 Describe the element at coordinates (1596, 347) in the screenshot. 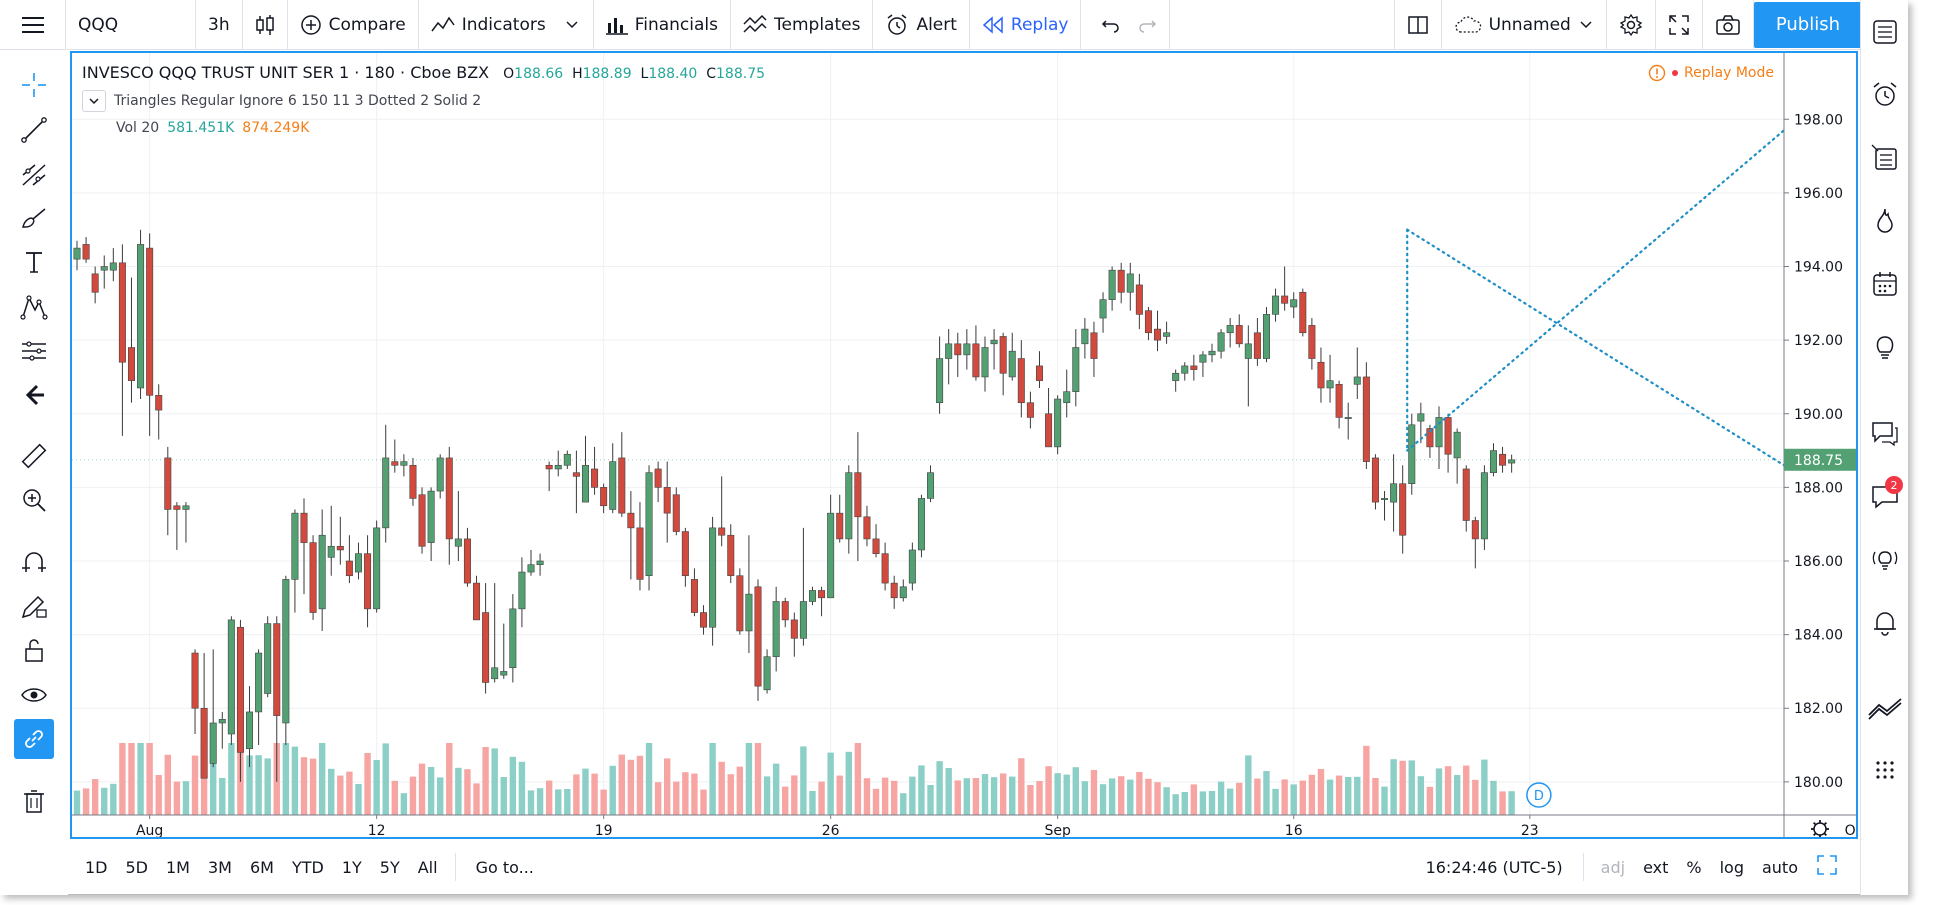

I see `triangle-trendline` at that location.